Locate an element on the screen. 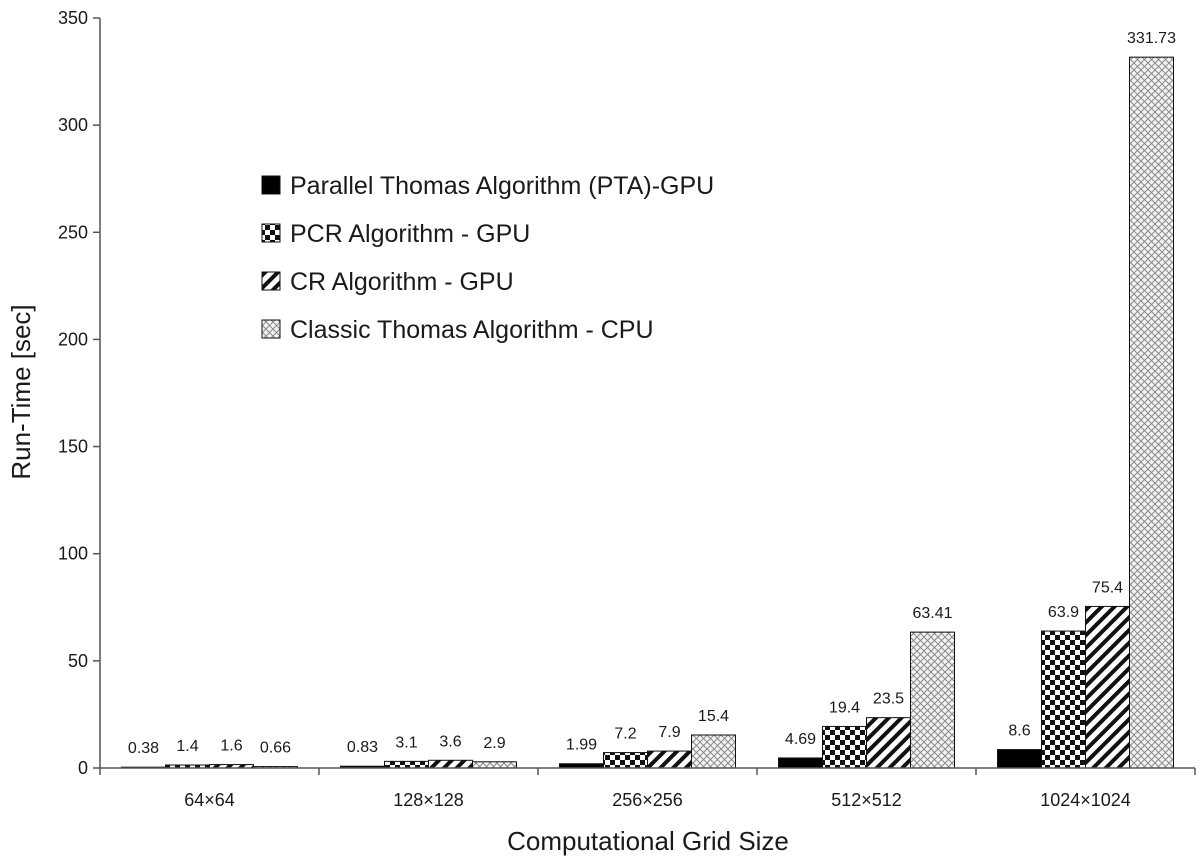 Image resolution: width=1200 pixels, height=864 pixels. data-label: 1.99 is located at coordinates (581, 745).